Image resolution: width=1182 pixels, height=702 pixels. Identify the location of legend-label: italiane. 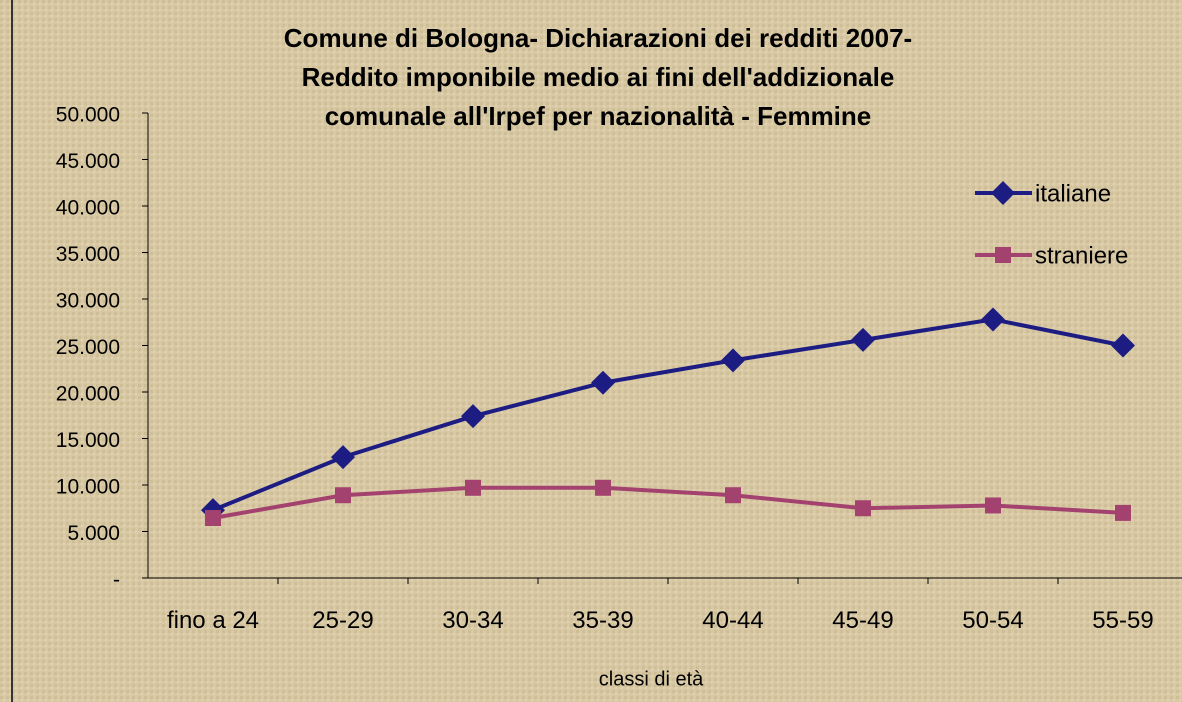
(1073, 193).